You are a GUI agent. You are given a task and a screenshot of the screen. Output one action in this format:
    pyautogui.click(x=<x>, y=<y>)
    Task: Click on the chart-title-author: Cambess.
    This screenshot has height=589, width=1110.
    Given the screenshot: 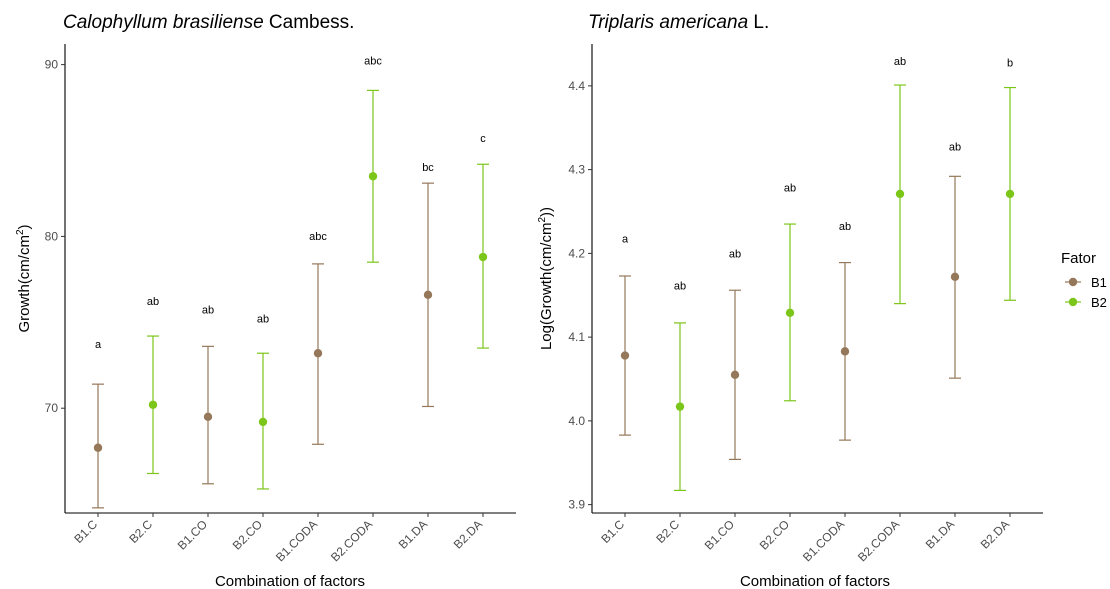 What is the action you would take?
    pyautogui.click(x=309, y=22)
    